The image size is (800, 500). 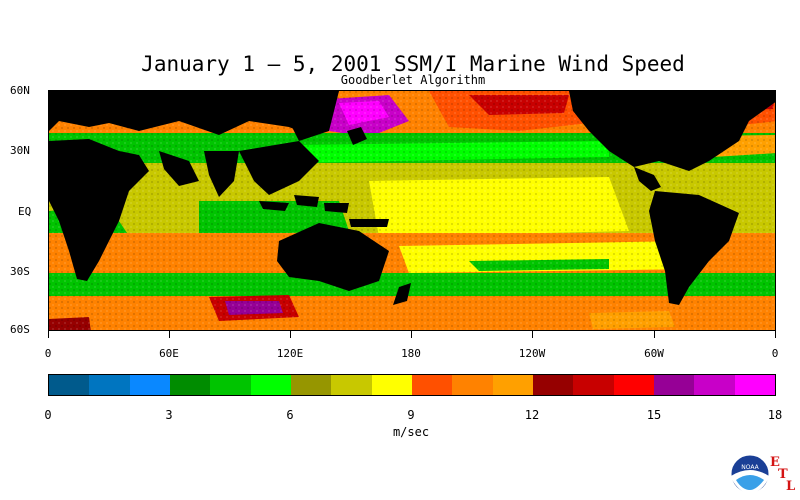 What do you see at coordinates (25, 211) in the screenshot?
I see `lat-label-eq: EQ` at bounding box center [25, 211].